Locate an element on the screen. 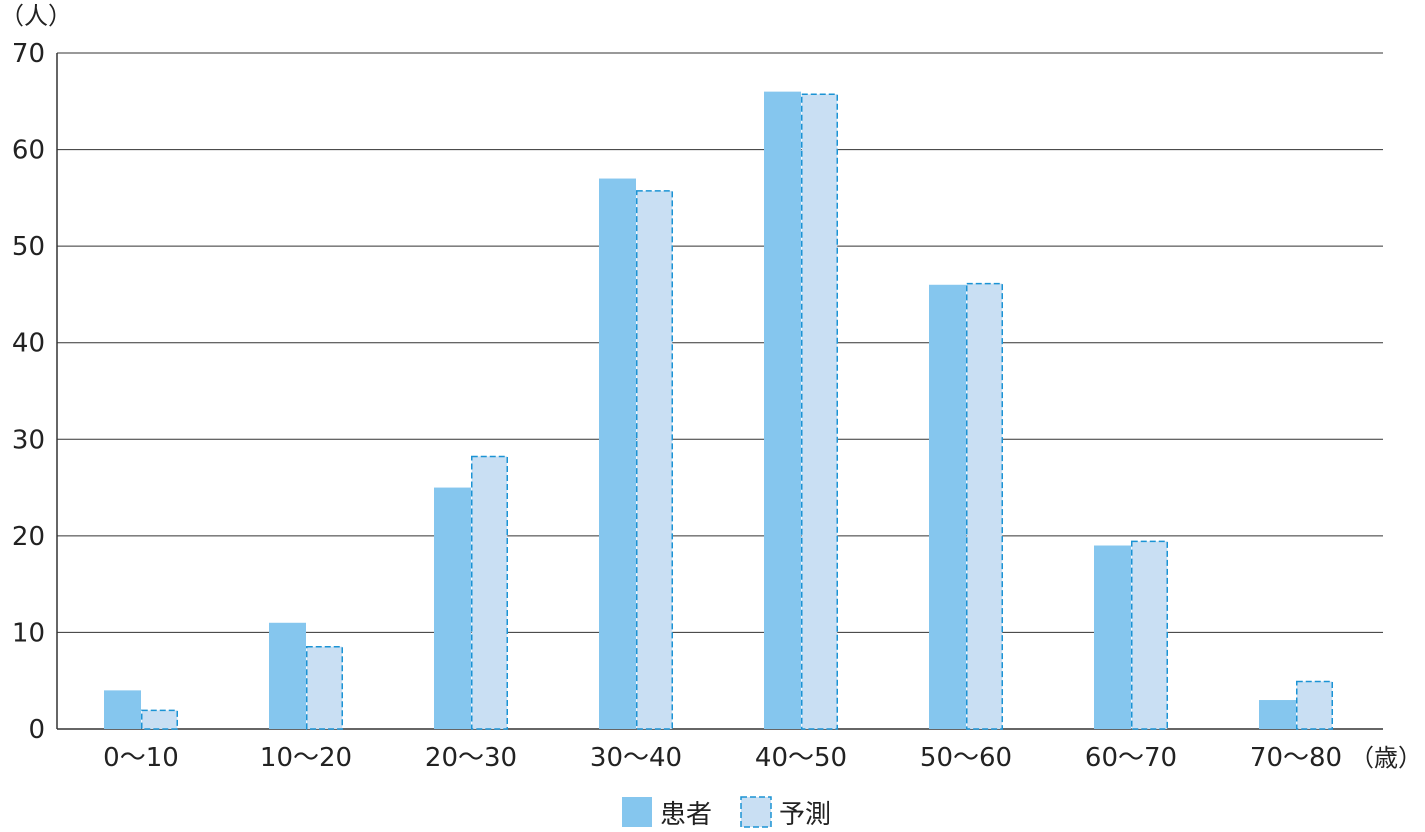  y-tick-label: 40 is located at coordinates (28, 344).